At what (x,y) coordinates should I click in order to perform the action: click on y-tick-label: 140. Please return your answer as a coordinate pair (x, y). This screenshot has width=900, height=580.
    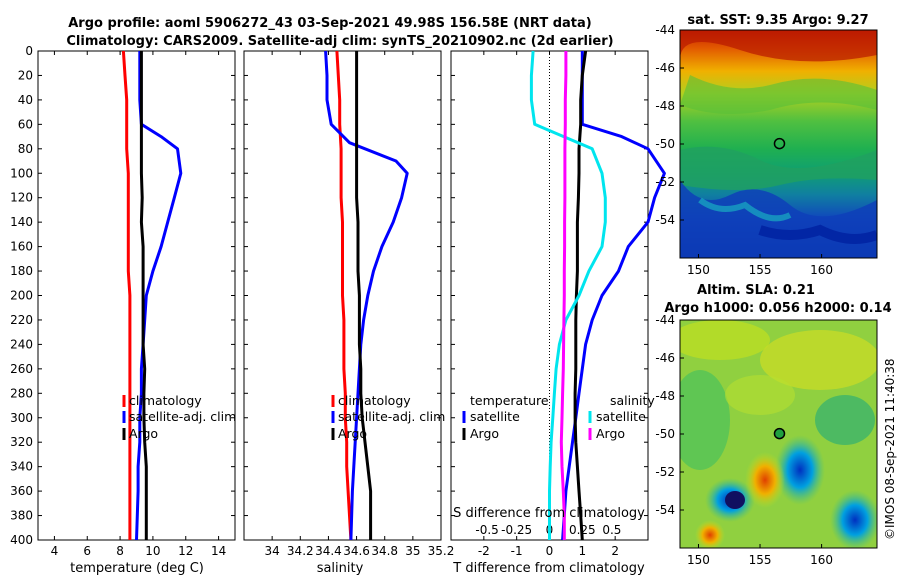
    Looking at the image, I should click on (21, 222).